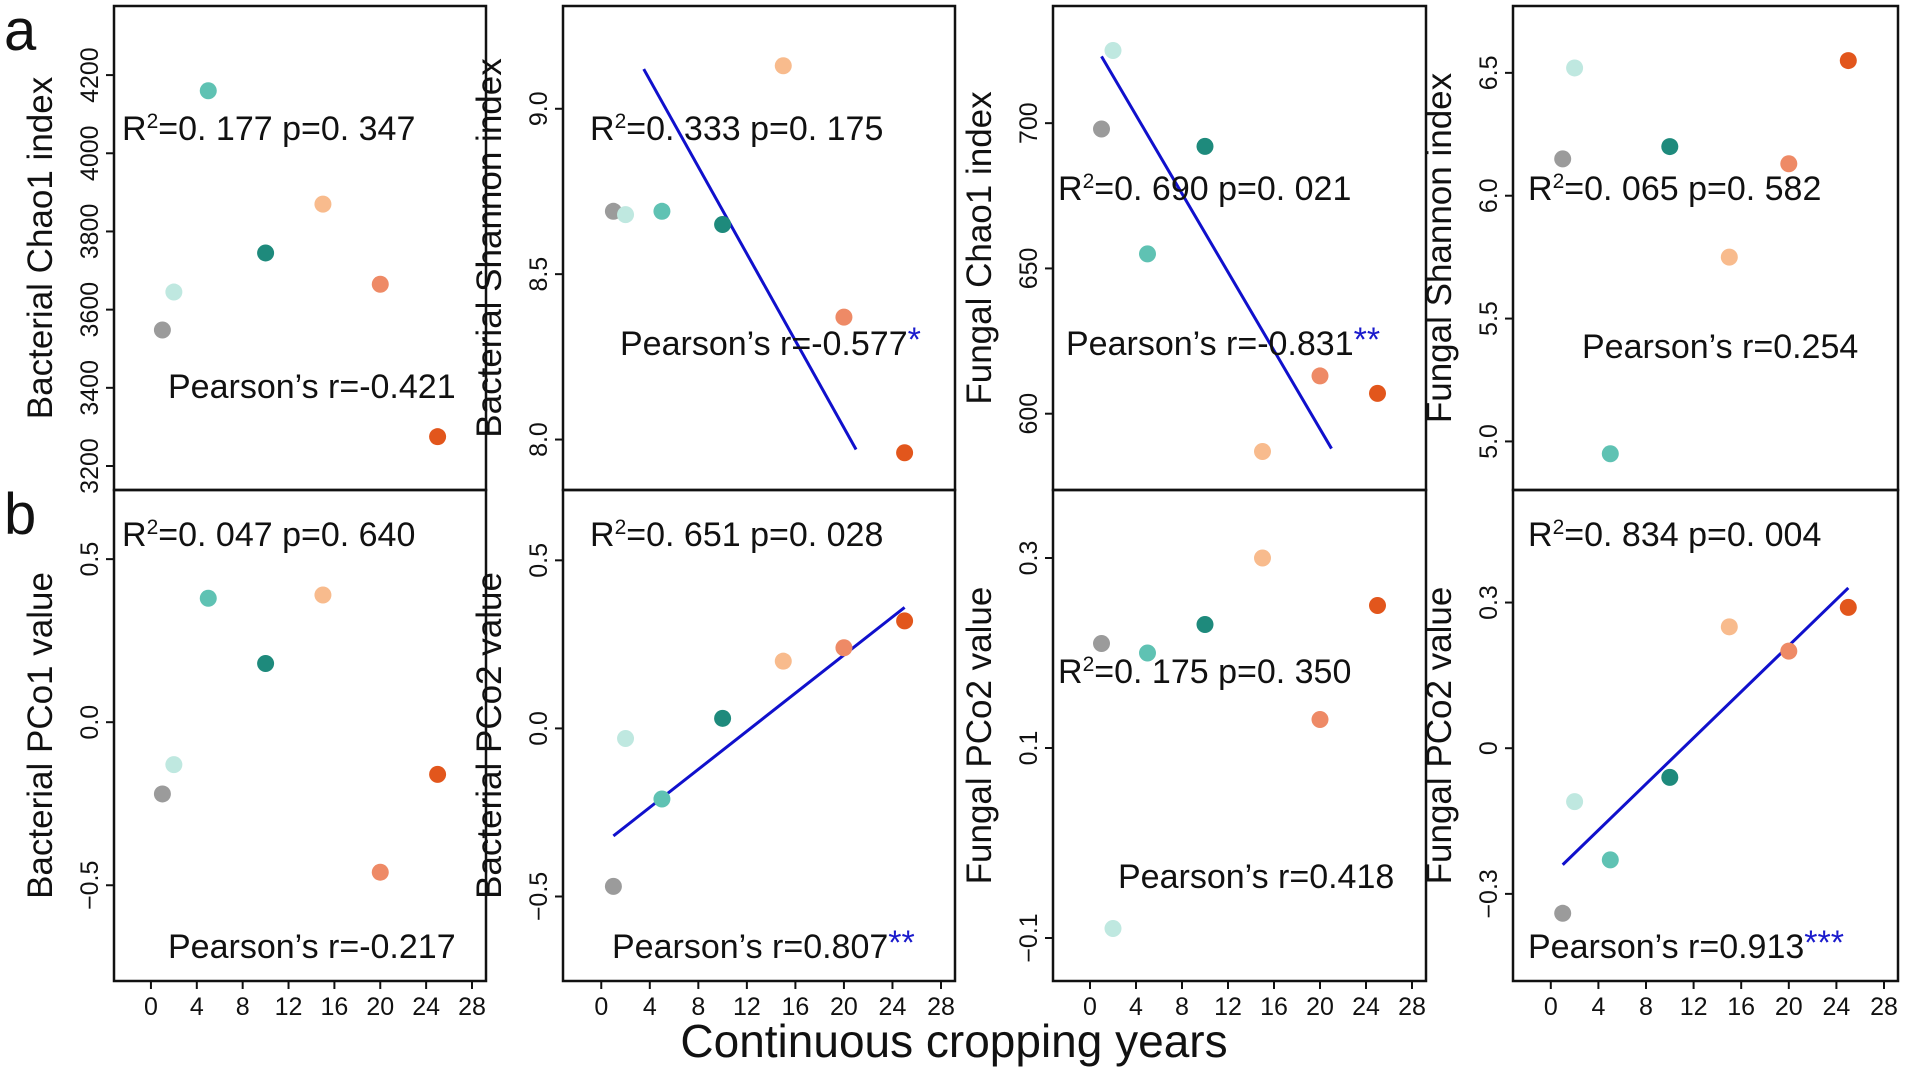  I want to click on panel-0-pearson-annotation: Pearson’s r=-0.421, so click(312, 387).